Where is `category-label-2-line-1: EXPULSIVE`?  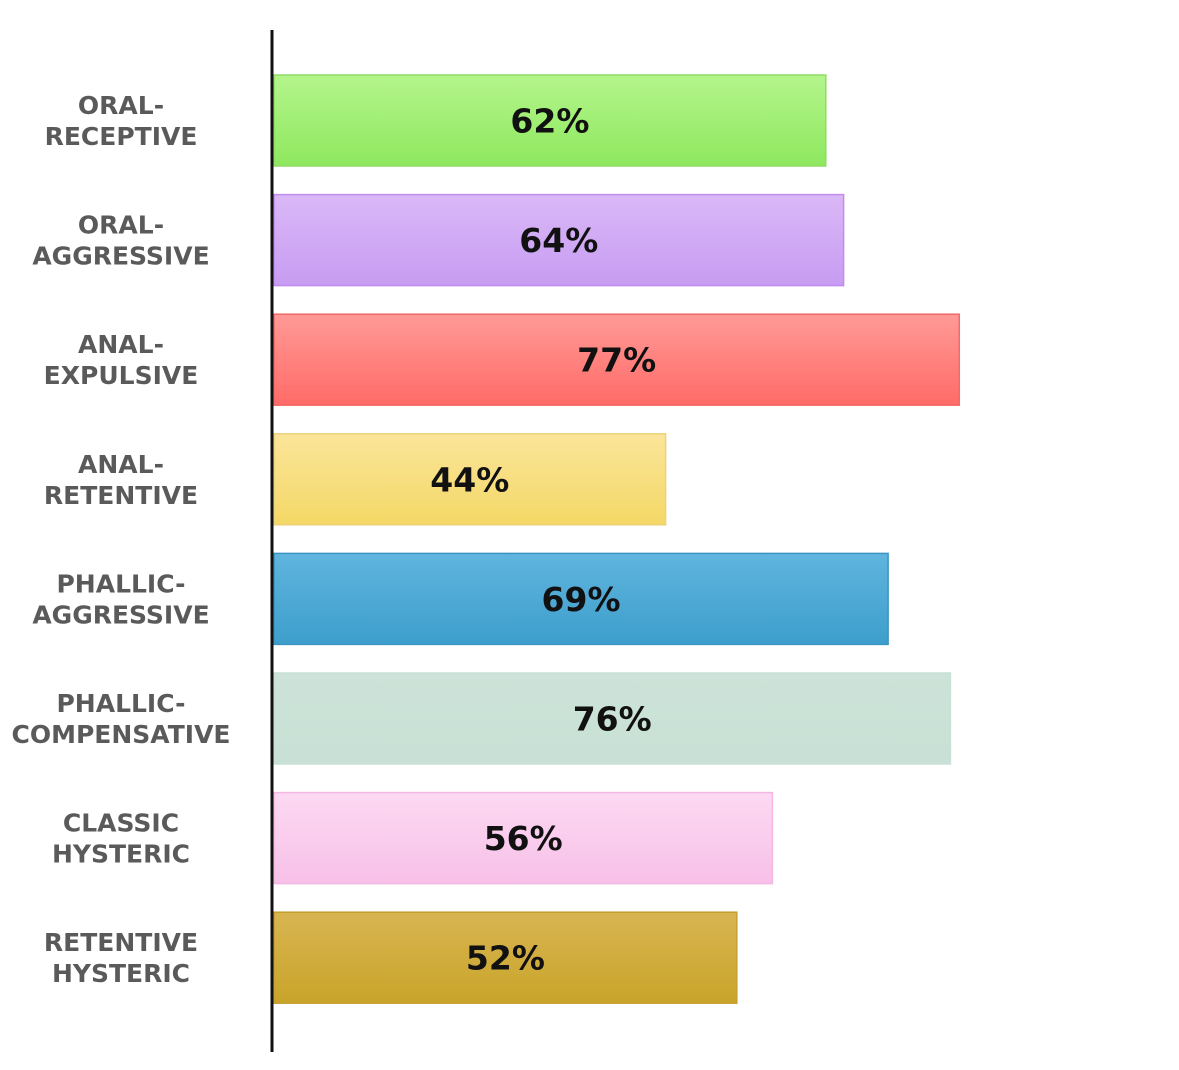 category-label-2-line-1: EXPULSIVE is located at coordinates (121, 375).